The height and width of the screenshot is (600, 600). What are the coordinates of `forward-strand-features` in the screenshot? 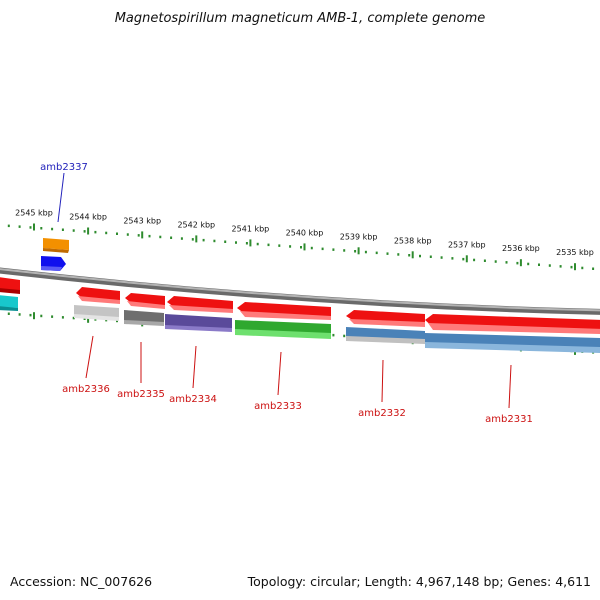 It's located at (34, 266).